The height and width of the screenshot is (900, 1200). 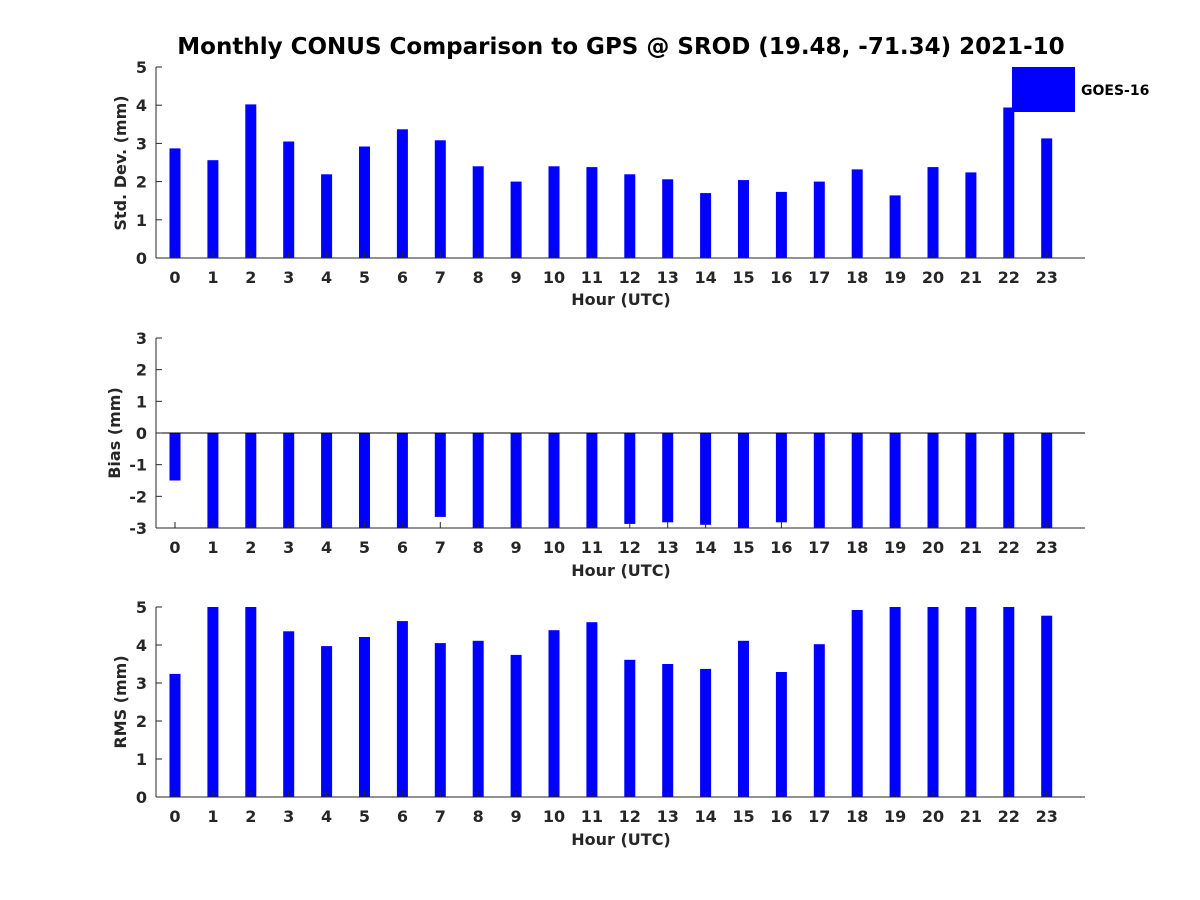 What do you see at coordinates (141, 683) in the screenshot?
I see `rms-ytick-label: 3` at bounding box center [141, 683].